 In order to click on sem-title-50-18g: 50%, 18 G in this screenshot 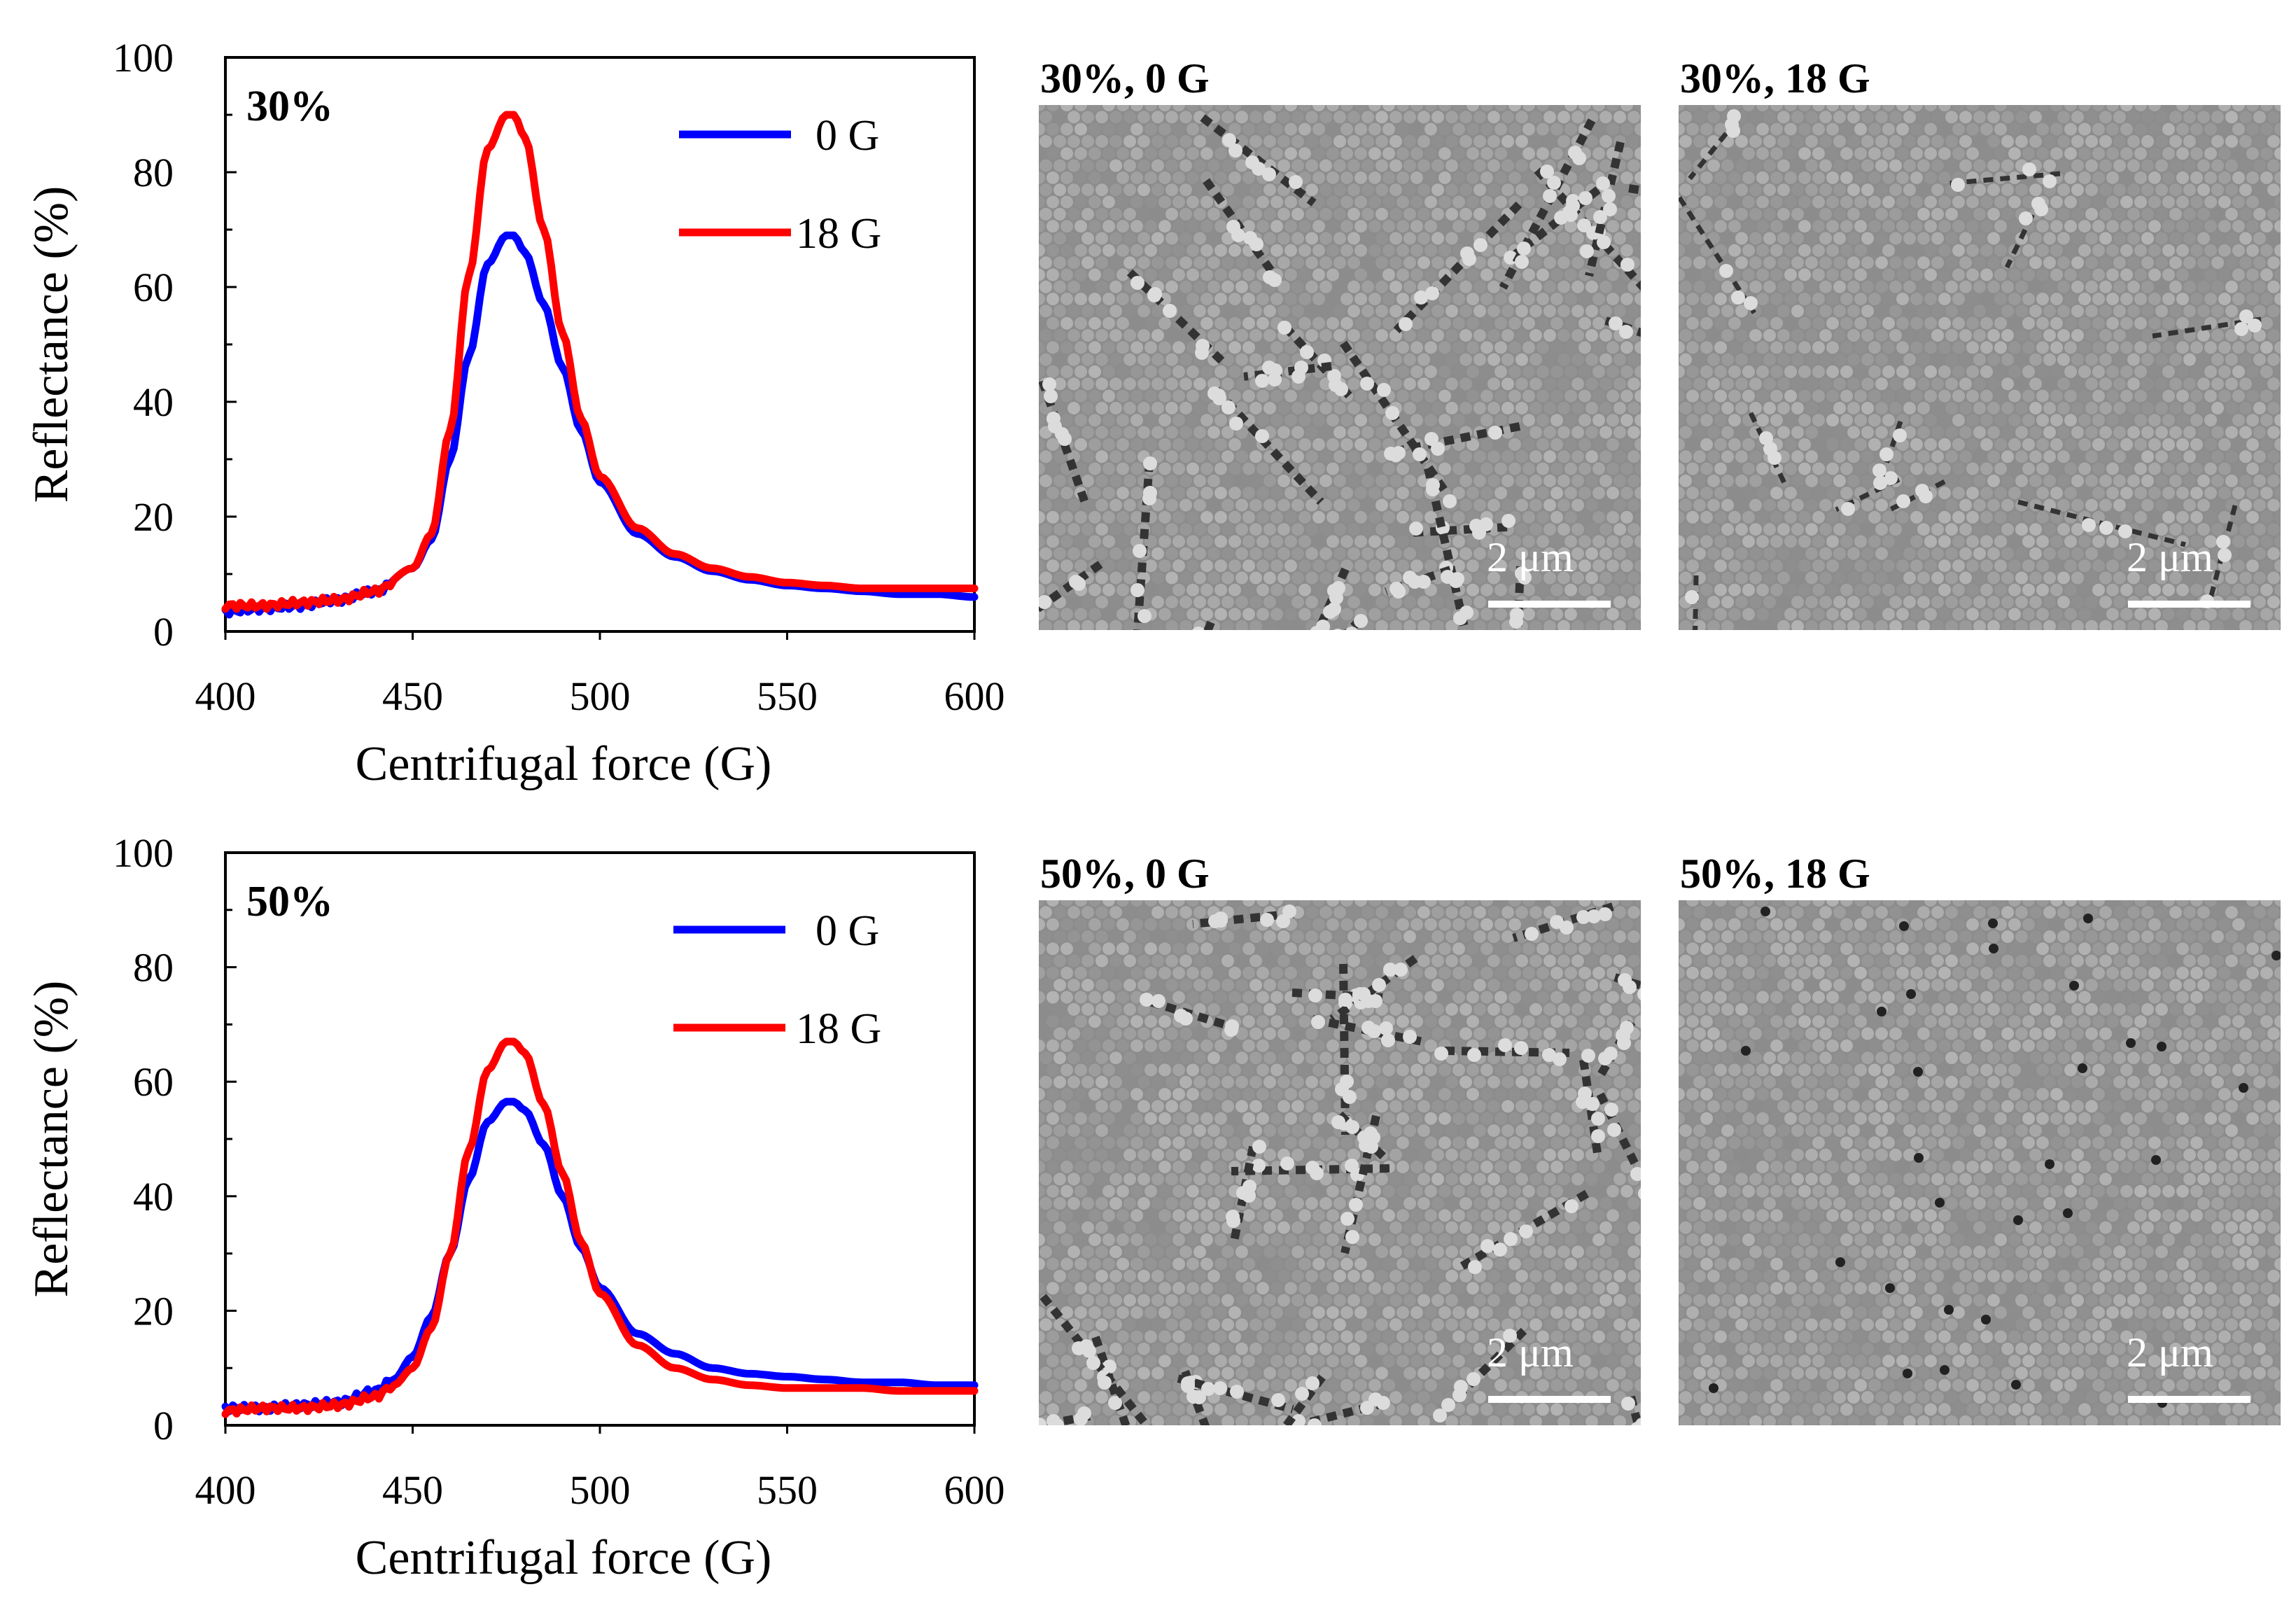, I will do `click(1775, 874)`.